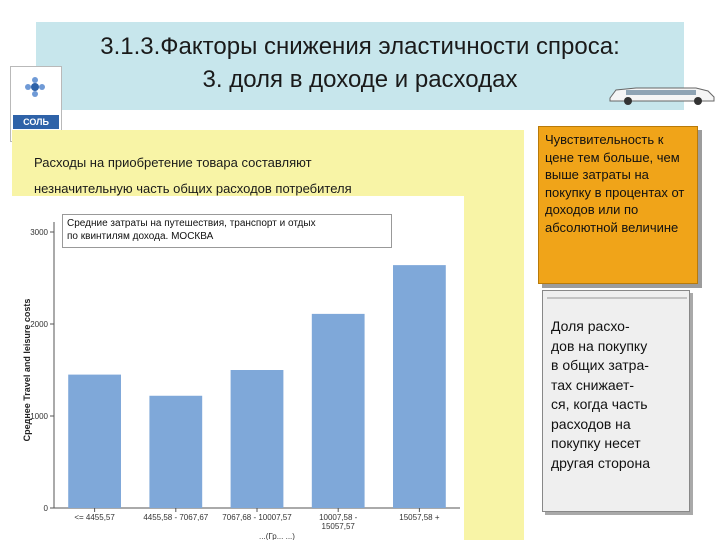  Describe the element at coordinates (419, 517) in the screenshot. I see `x-tick-label: 15057,58 +` at that location.